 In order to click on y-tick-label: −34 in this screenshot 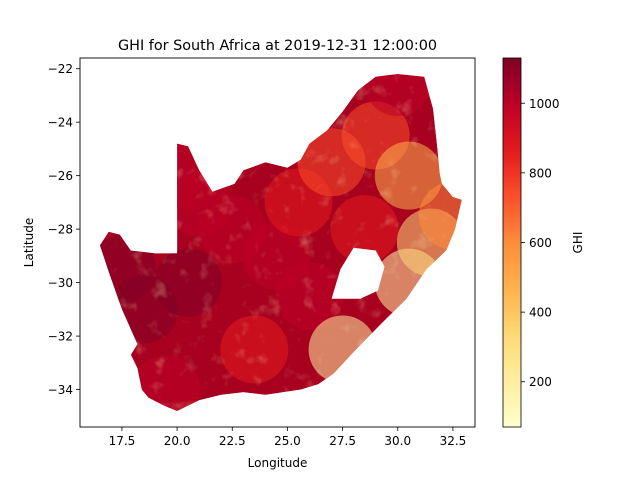, I will do `click(60, 390)`.